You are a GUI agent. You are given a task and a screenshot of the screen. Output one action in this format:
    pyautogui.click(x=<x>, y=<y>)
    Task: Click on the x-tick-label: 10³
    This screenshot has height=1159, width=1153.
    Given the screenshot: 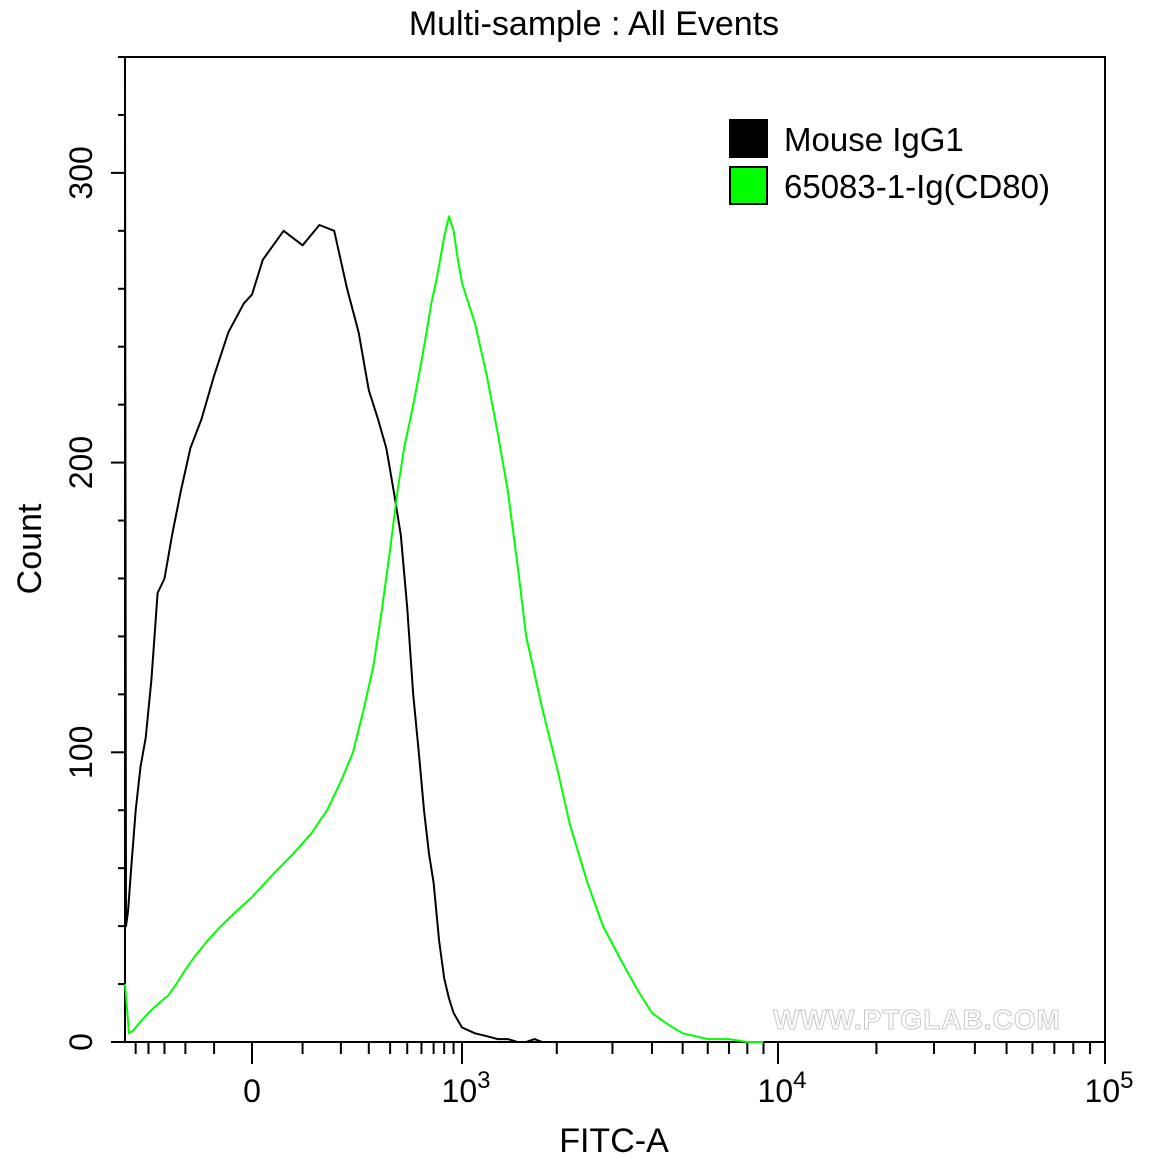 What is the action you would take?
    pyautogui.click(x=466, y=1088)
    